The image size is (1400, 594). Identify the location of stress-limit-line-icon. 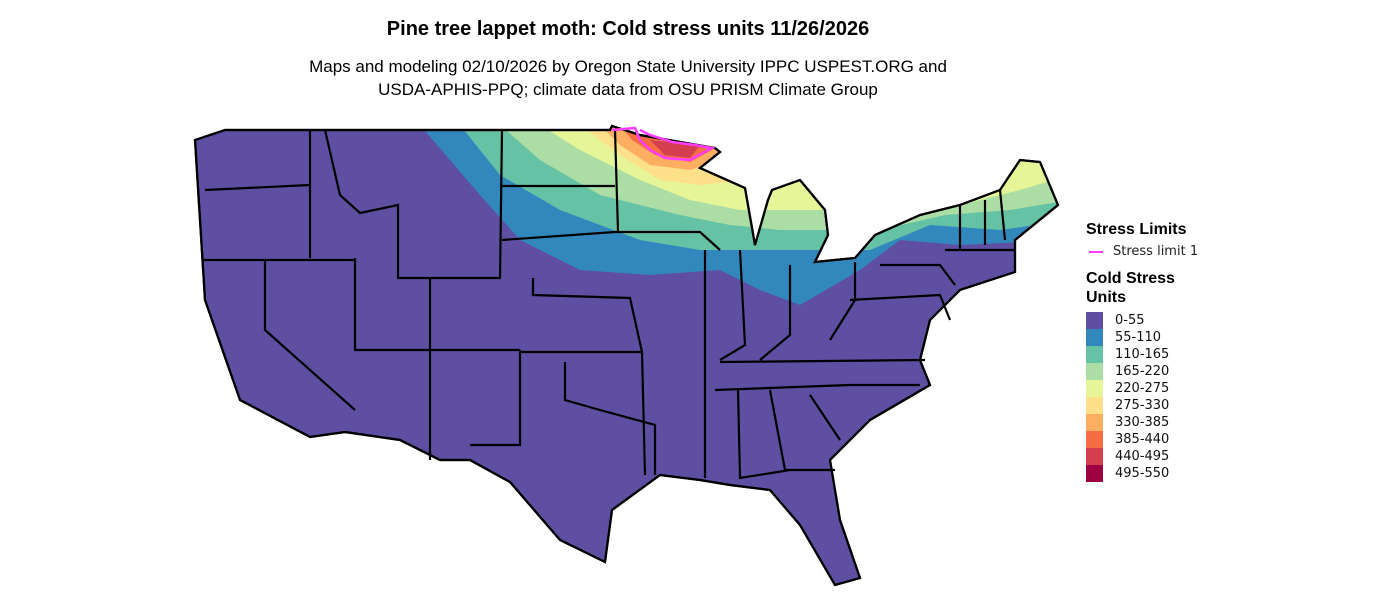
(1096, 251).